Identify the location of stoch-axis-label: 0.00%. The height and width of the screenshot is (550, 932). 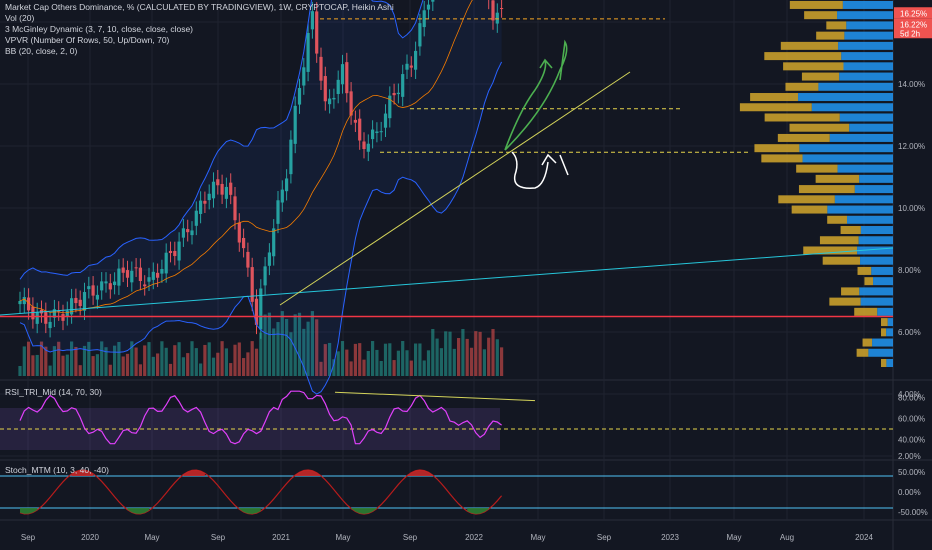
(909, 492).